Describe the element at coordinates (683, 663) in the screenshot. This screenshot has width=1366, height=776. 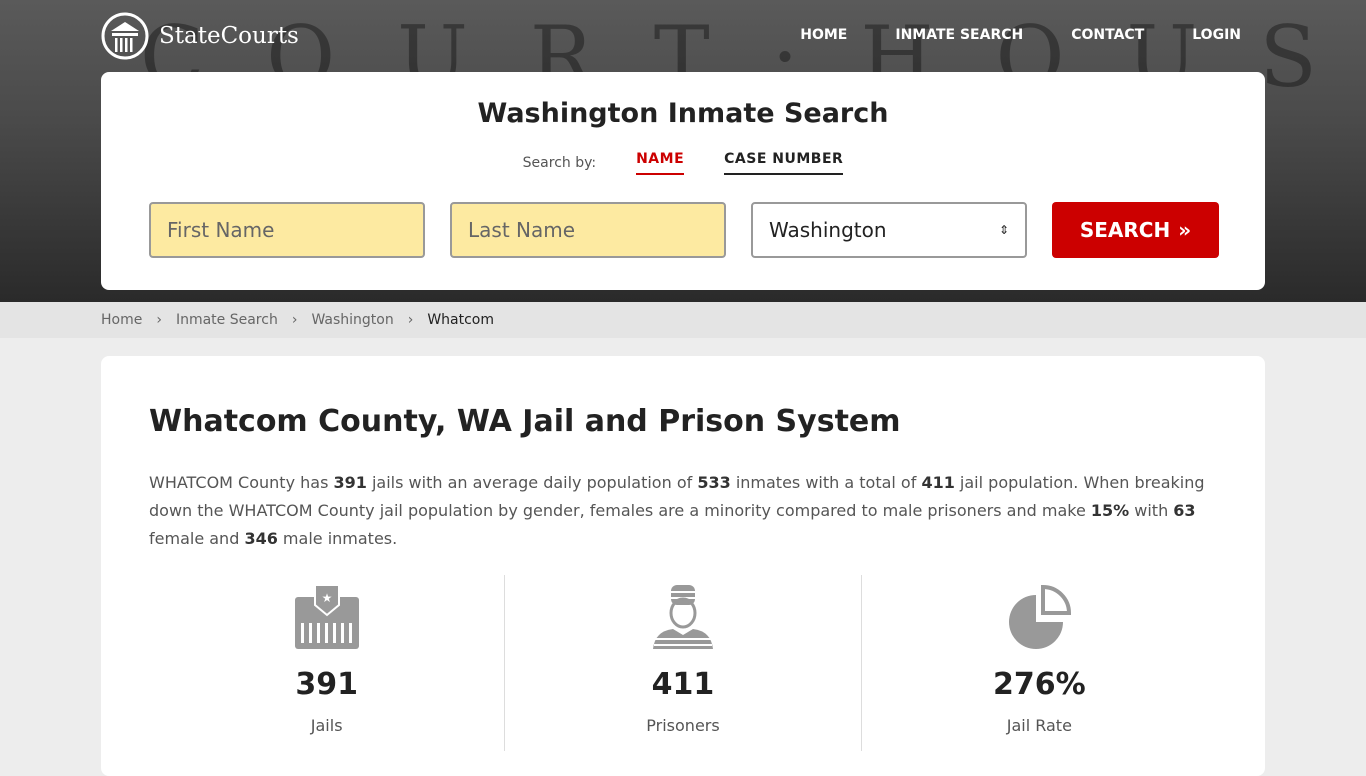
I see `stat-prisoners: 411 Prisoners` at that location.